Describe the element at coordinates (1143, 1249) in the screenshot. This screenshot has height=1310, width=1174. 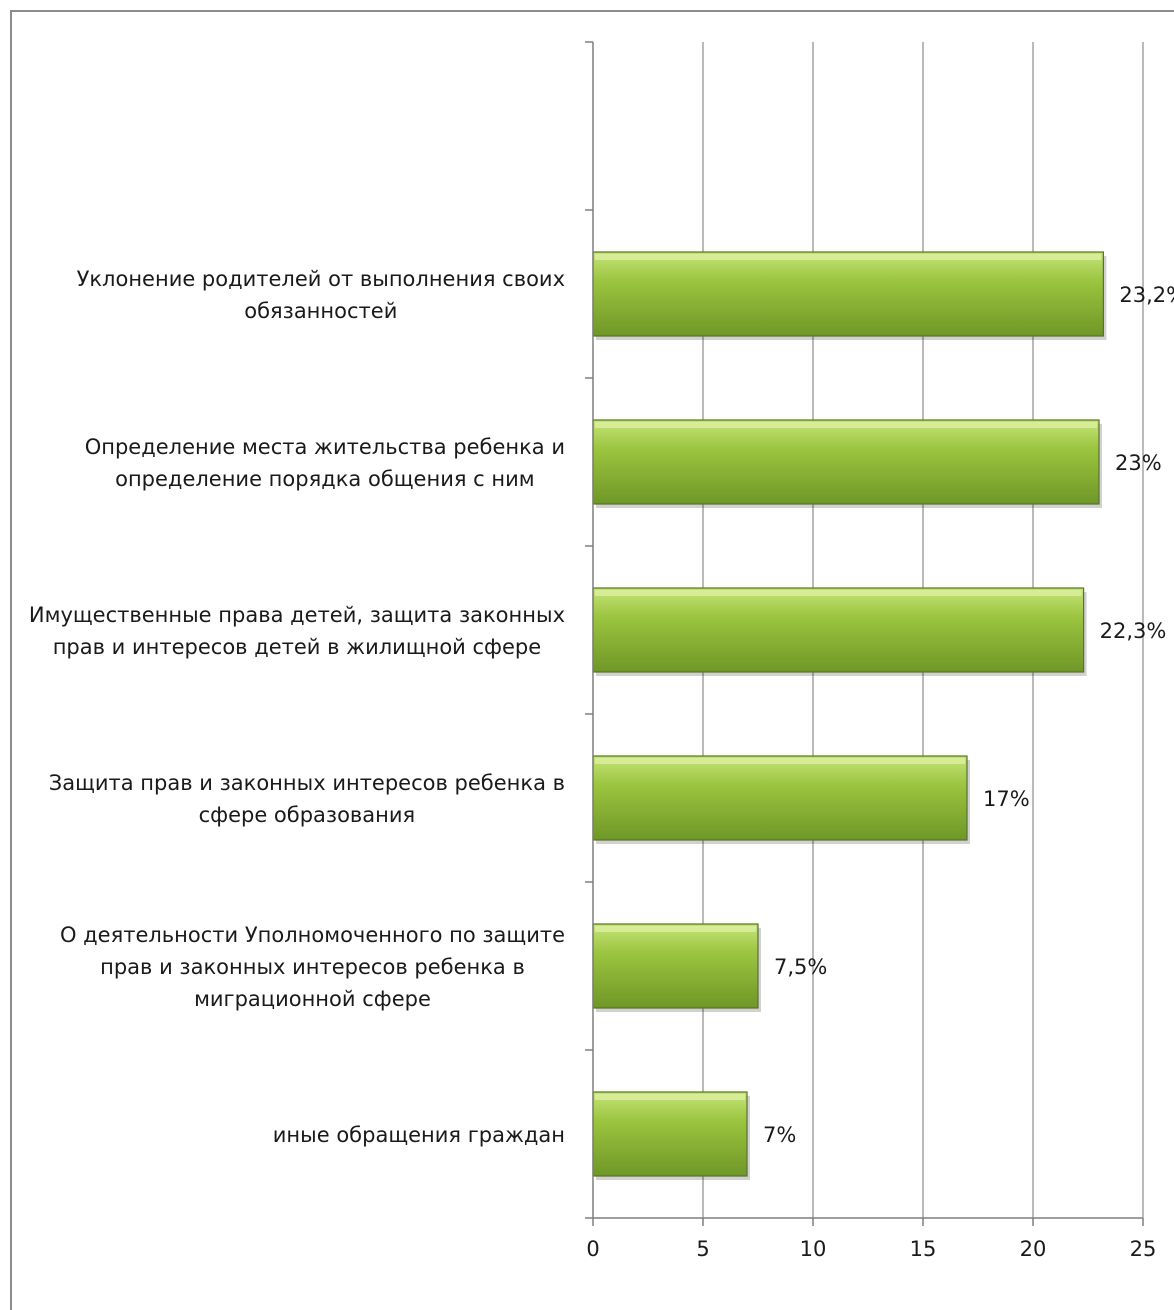
I see `x-tick-label: 25` at that location.